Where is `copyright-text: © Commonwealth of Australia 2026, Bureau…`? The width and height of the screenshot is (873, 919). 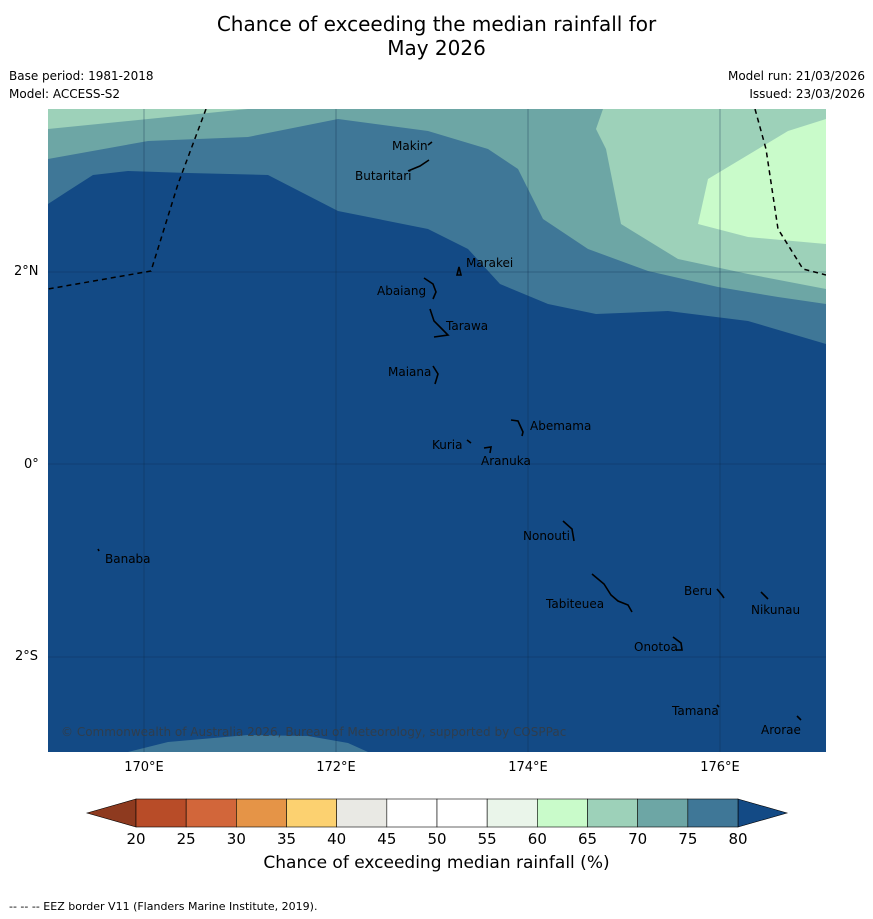
copyright-text: © Commonwealth of Australia 2026, Bureau… is located at coordinates (313, 732).